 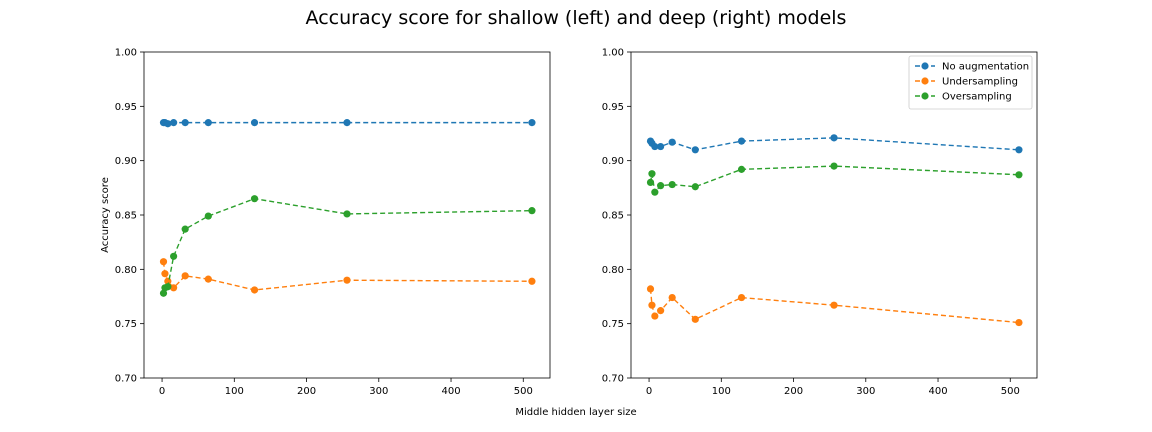 I want to click on legend-no-augmentation-label: No augmentation, so click(x=985, y=67).